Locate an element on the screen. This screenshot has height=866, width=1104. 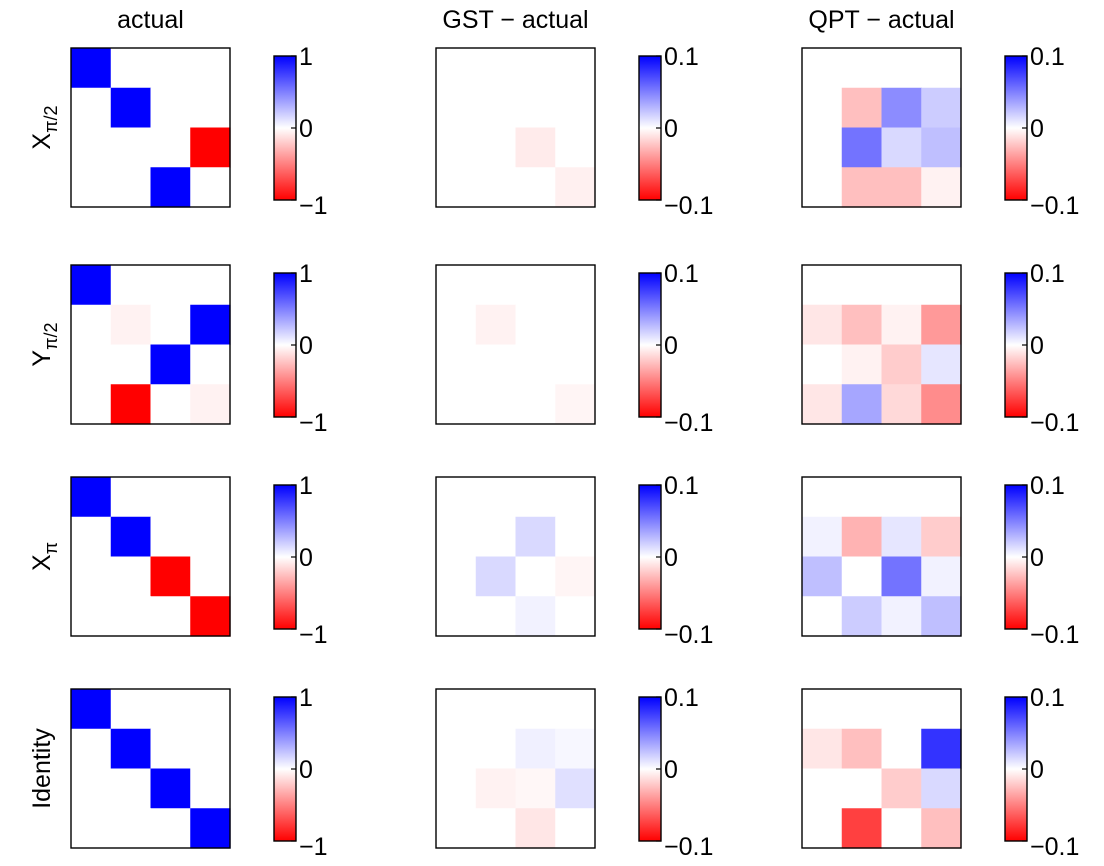
panel-r3-c0: 1 0 −1 is located at coordinates (199, 772).